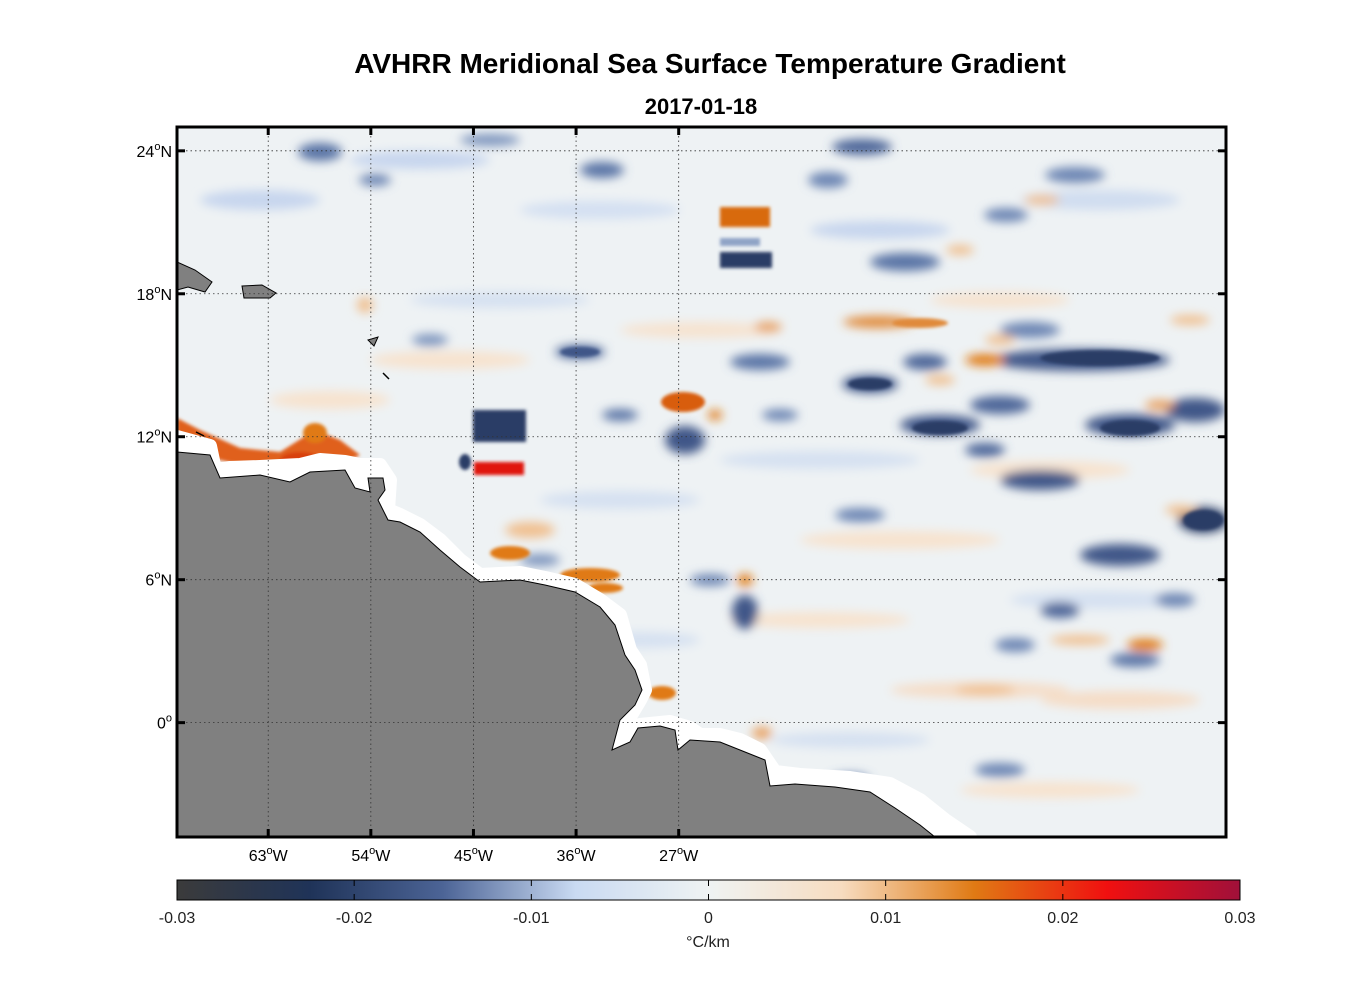 This screenshot has width=1356, height=1000. I want to click on lat-label: 12oN, so click(154, 437).